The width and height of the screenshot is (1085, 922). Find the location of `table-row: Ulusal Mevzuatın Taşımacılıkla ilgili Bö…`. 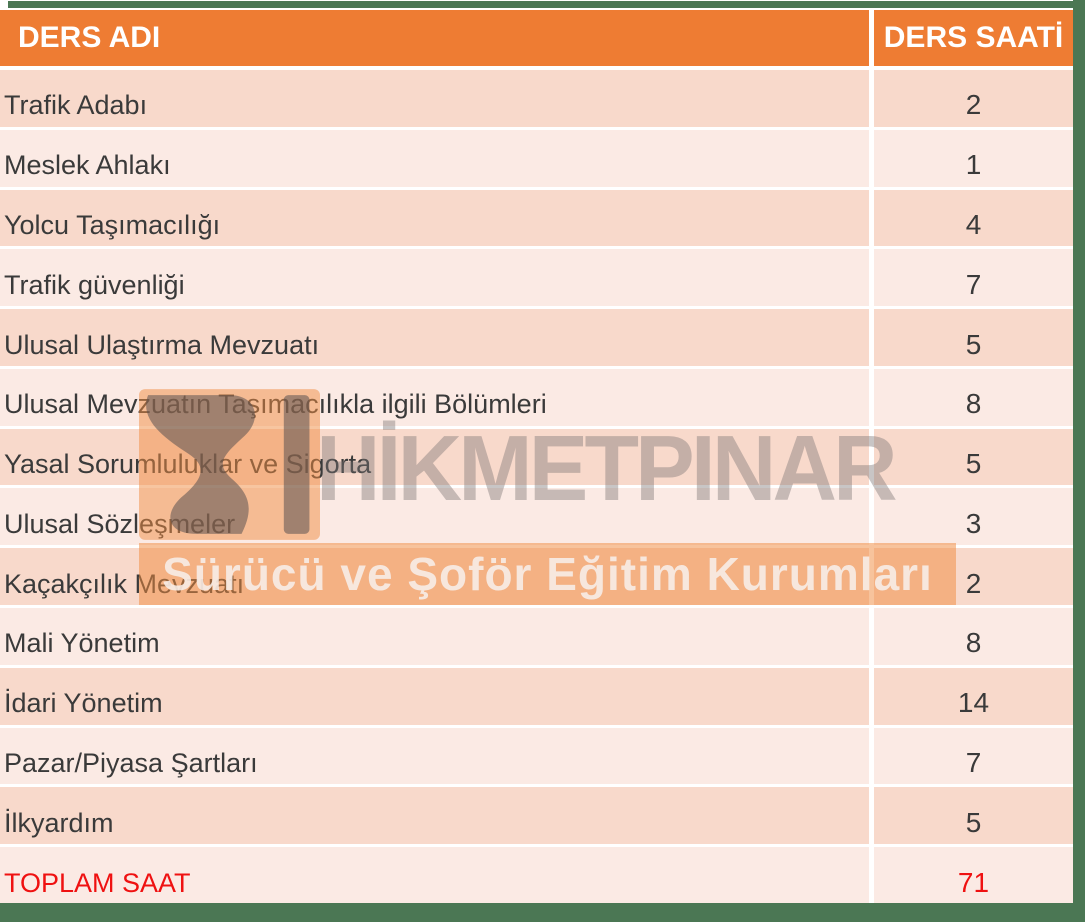

table-row: Ulusal Mevzuatın Taşımacılıkla ilgili Bö… is located at coordinates (536, 397).